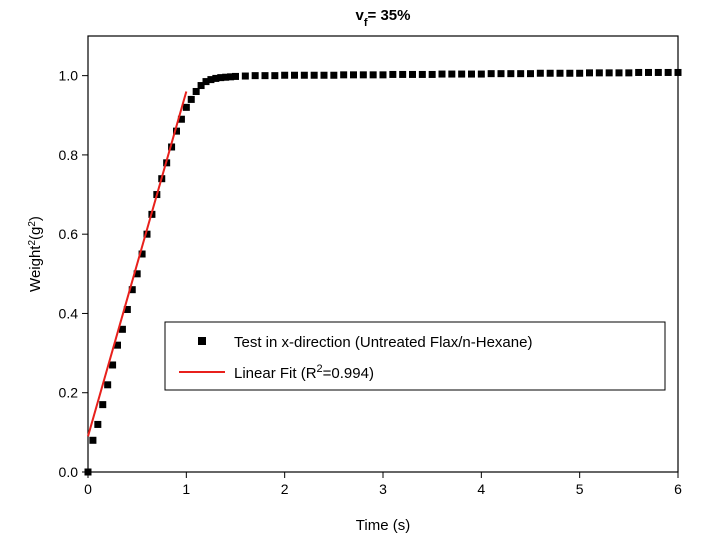 Image resolution: width=703 pixels, height=543 pixels. What do you see at coordinates (366, 23) in the screenshot?
I see `title-subscript: f` at bounding box center [366, 23].